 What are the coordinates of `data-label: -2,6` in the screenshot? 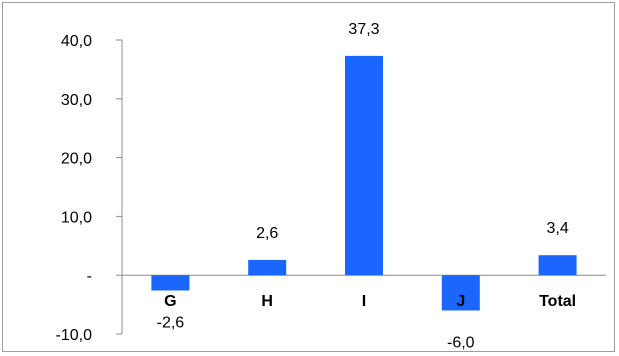 It's located at (171, 322).